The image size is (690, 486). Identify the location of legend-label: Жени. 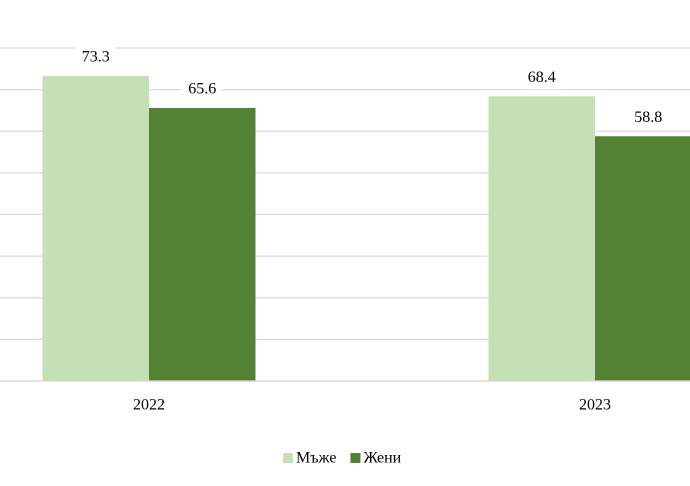
(382, 458).